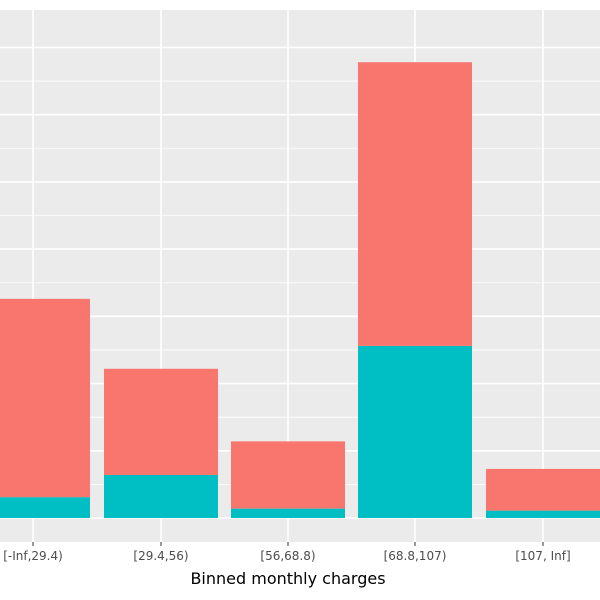 Image resolution: width=600 pixels, height=600 pixels. What do you see at coordinates (542, 556) in the screenshot?
I see `x-tick-label: [107, Inf]` at bounding box center [542, 556].